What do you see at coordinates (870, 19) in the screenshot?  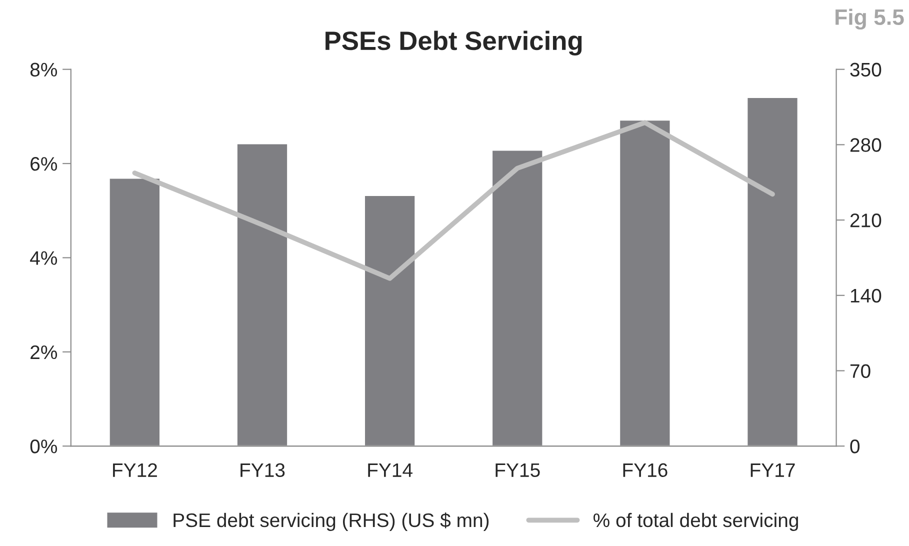 I see `caption: Fig 5.5` at bounding box center [870, 19].